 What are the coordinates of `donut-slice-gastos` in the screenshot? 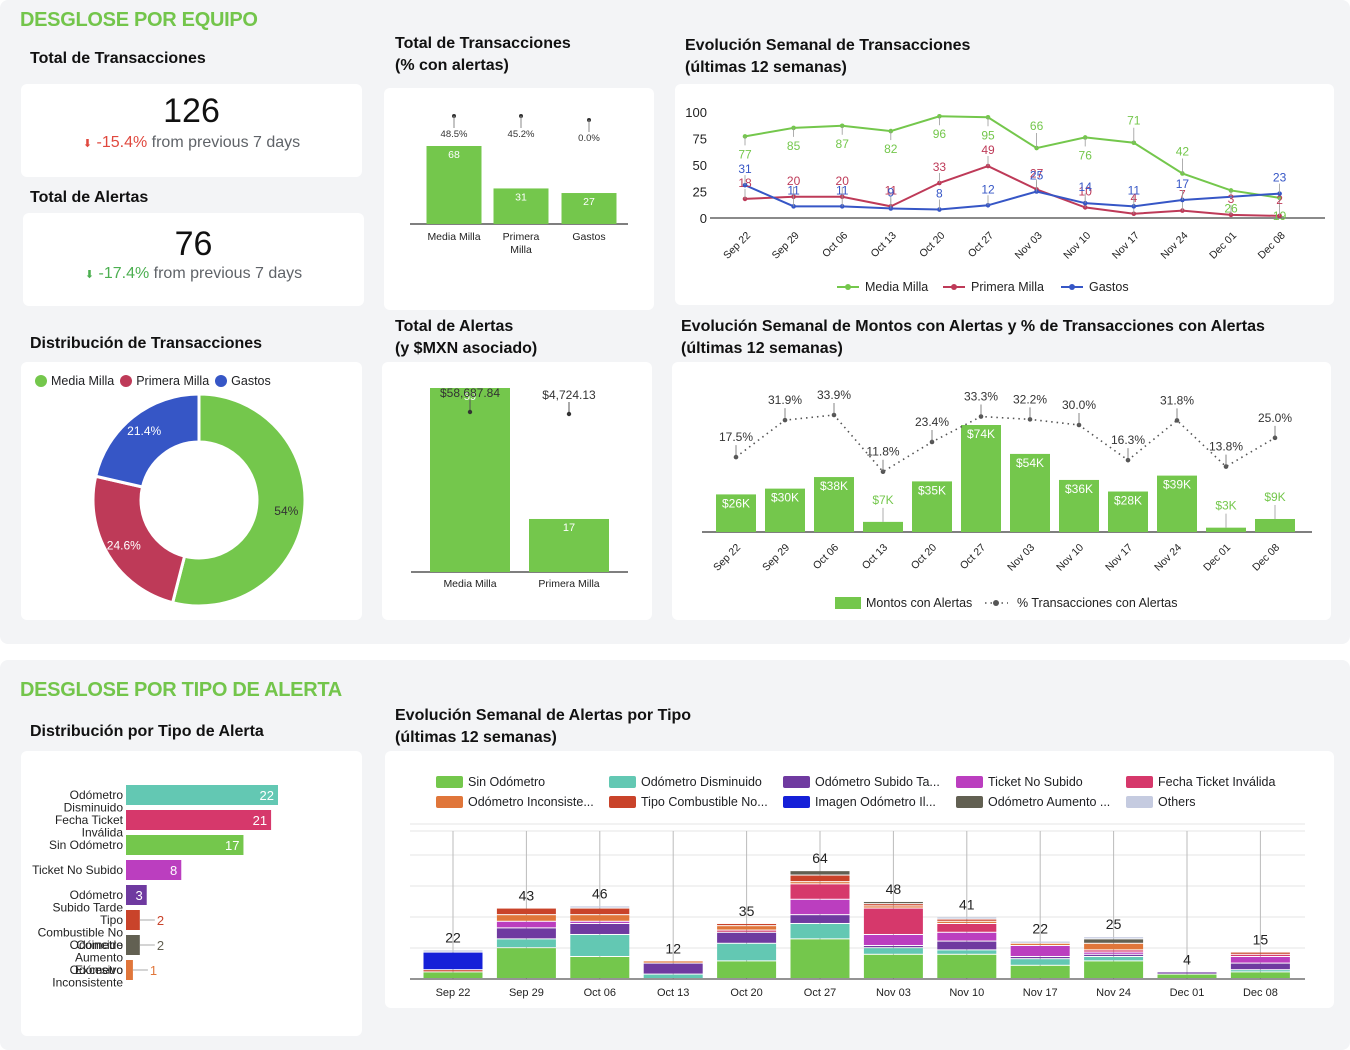 It's located at (147, 440).